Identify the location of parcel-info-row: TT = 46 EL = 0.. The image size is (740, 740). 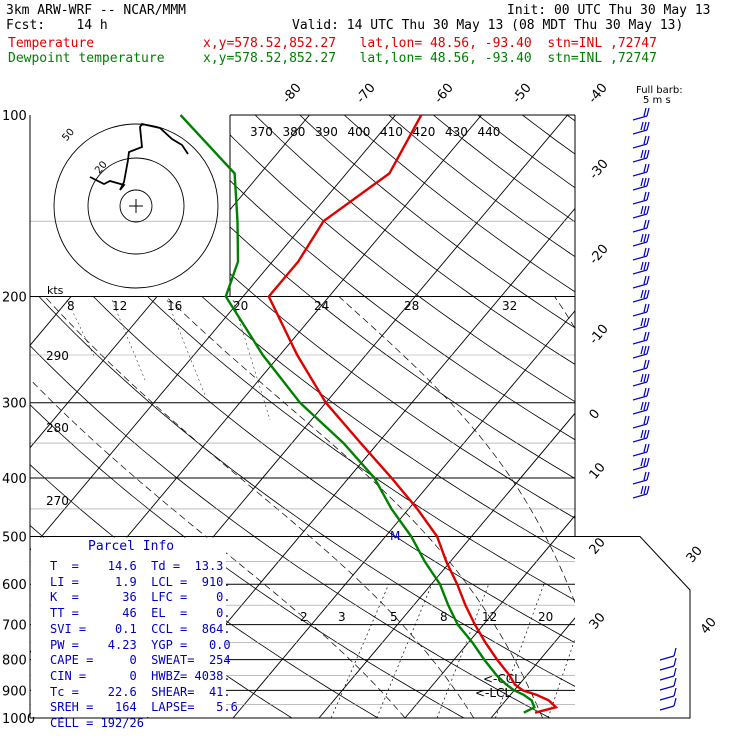
(140, 613).